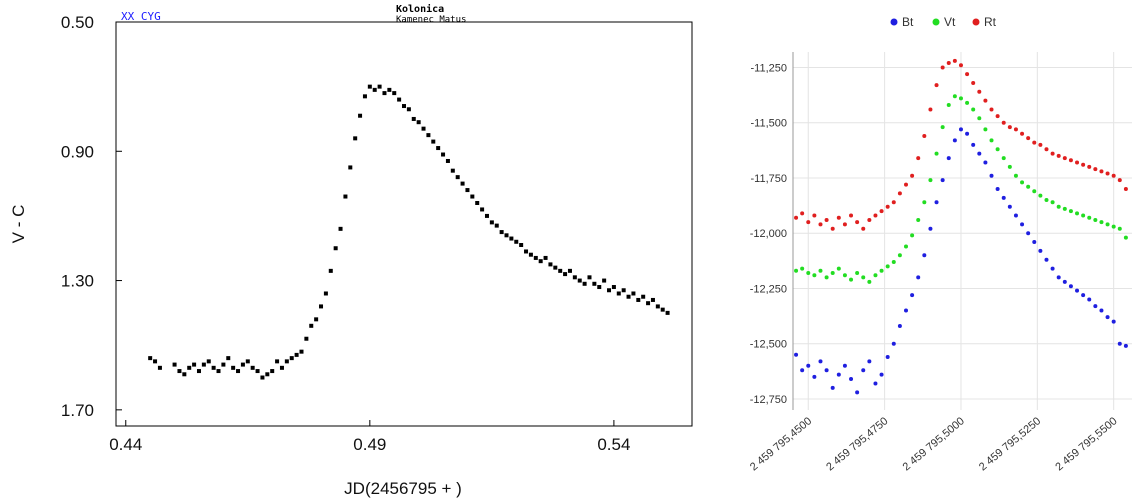 The width and height of the screenshot is (1136, 499). What do you see at coordinates (77, 281) in the screenshot?
I see `y-tick-label: 1.30` at bounding box center [77, 281].